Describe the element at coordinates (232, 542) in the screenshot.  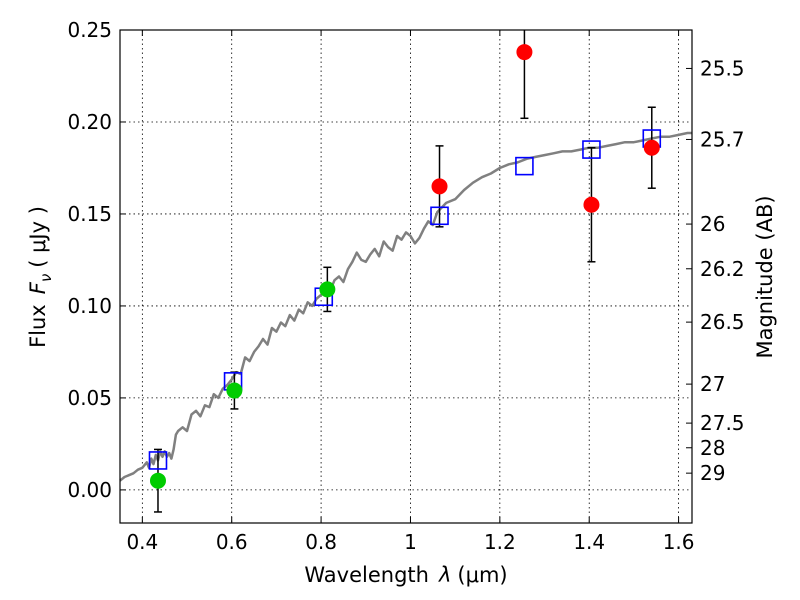
I see `x-tick-label: 0.6` at that location.